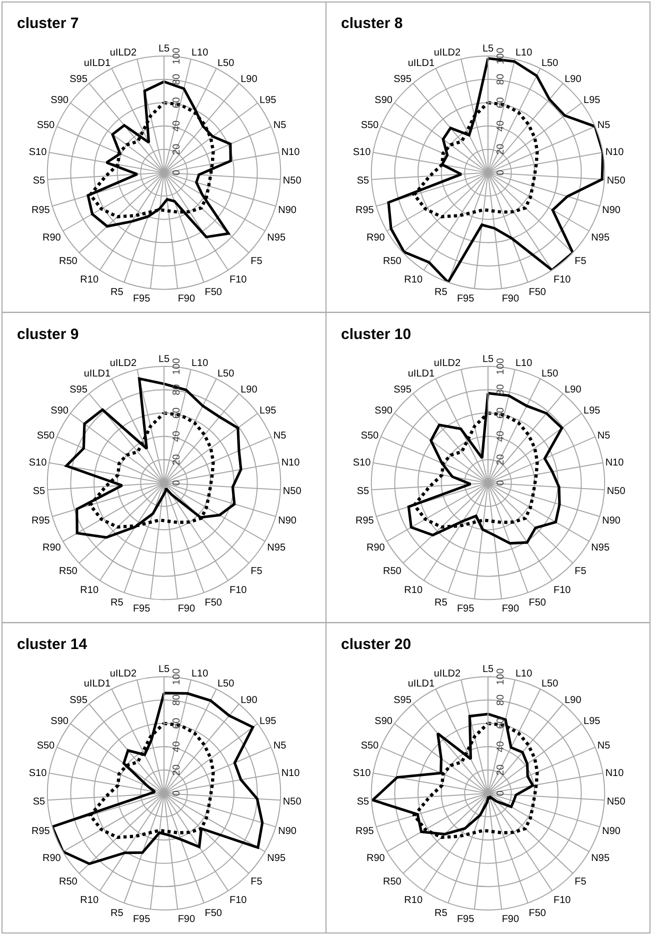 The width and height of the screenshot is (652, 935). I want to click on chart-title: cluster 10, so click(376, 334).